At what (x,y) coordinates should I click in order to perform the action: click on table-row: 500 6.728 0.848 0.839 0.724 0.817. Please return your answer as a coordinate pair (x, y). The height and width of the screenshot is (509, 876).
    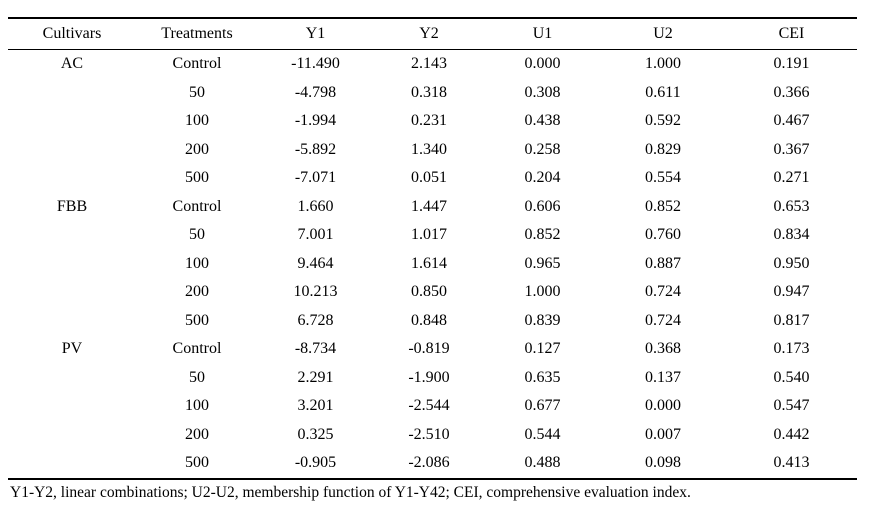
    Looking at the image, I should click on (432, 321).